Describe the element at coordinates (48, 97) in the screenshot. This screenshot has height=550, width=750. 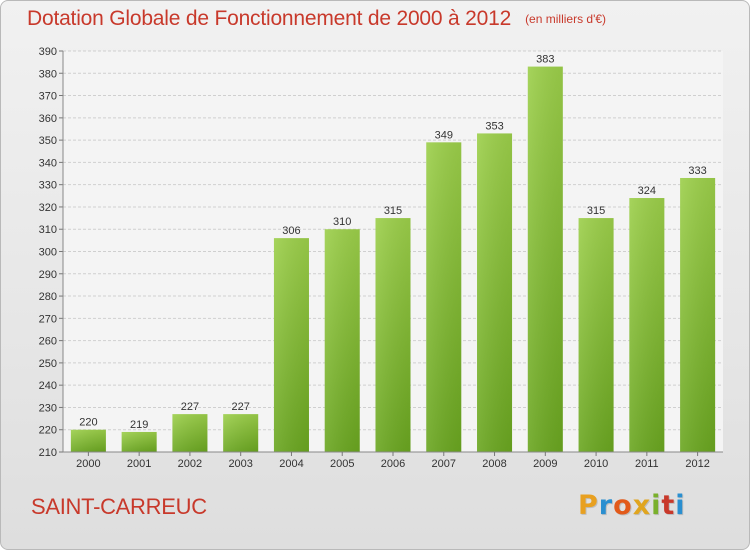
I see `y-tick-label: 370` at that location.